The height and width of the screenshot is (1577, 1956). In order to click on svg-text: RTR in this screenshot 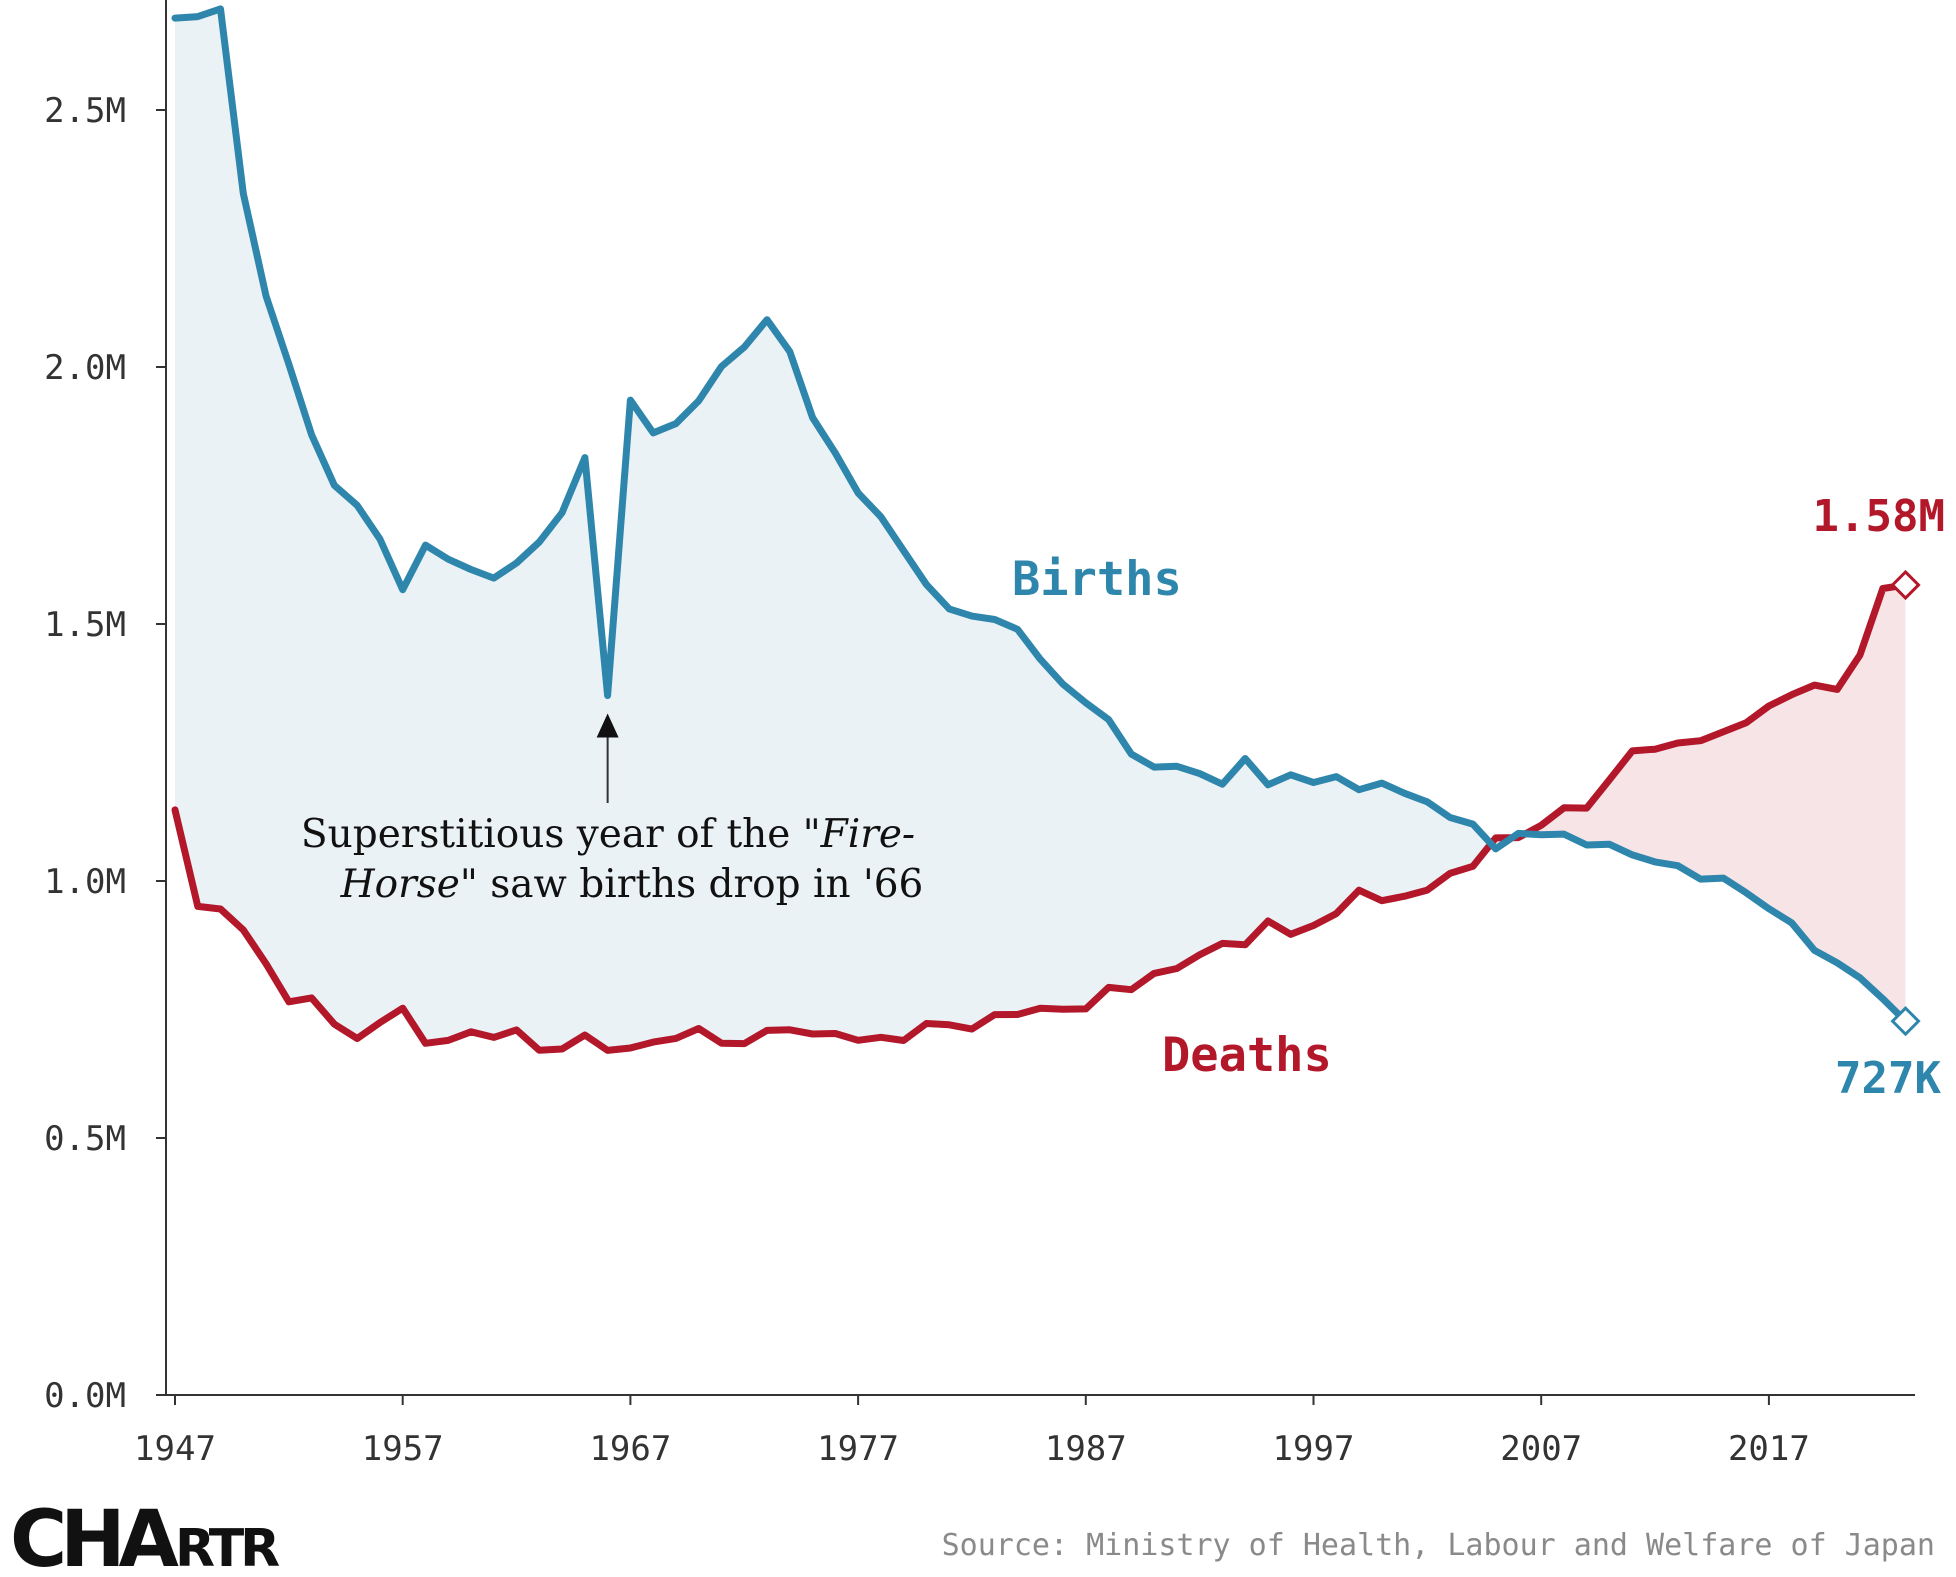, I will do `click(227, 1548)`.